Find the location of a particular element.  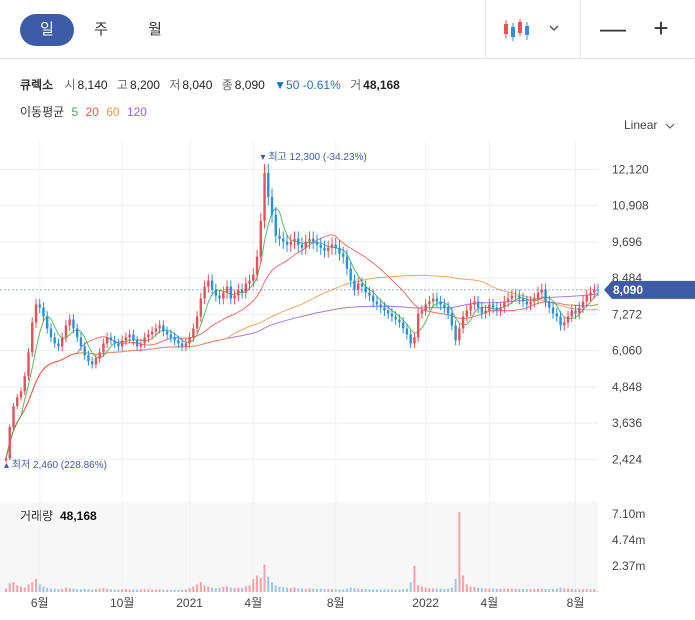

zoom-in-button: + is located at coordinates (661, 28).